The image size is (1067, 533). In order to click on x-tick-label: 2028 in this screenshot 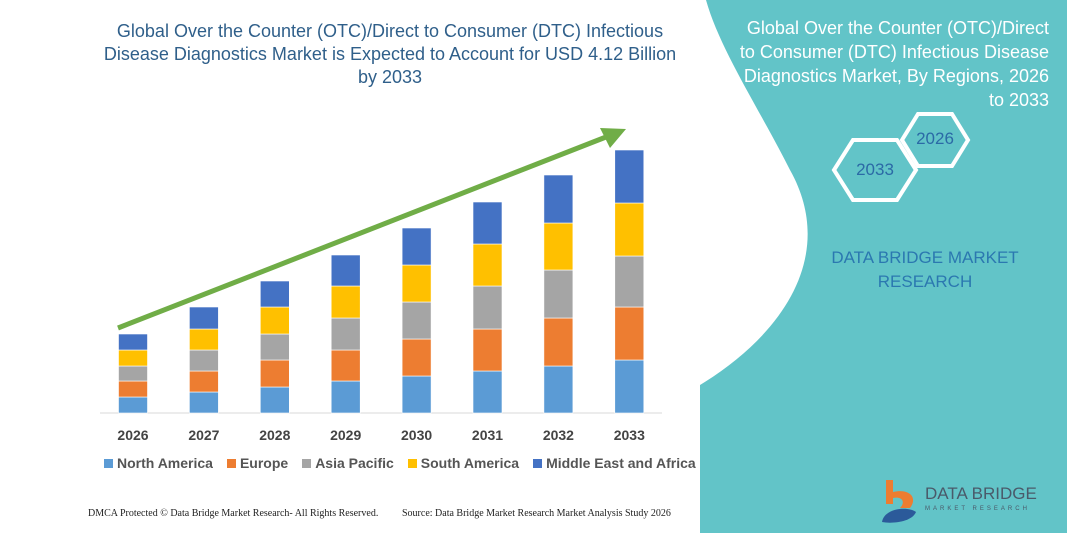, I will do `click(274, 435)`.